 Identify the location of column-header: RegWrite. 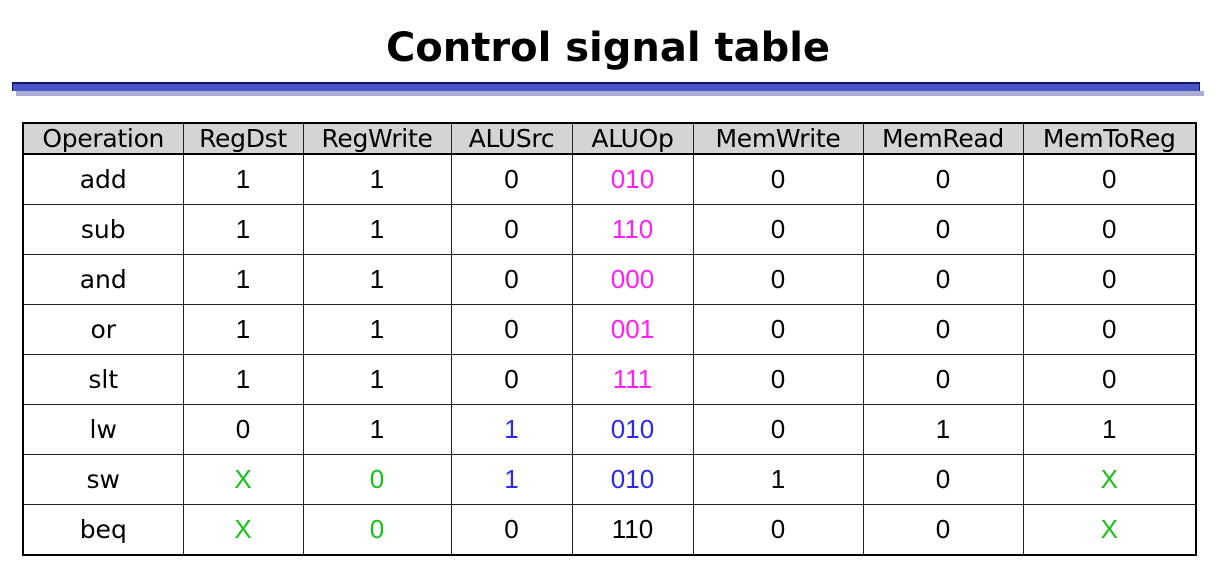
(377, 138).